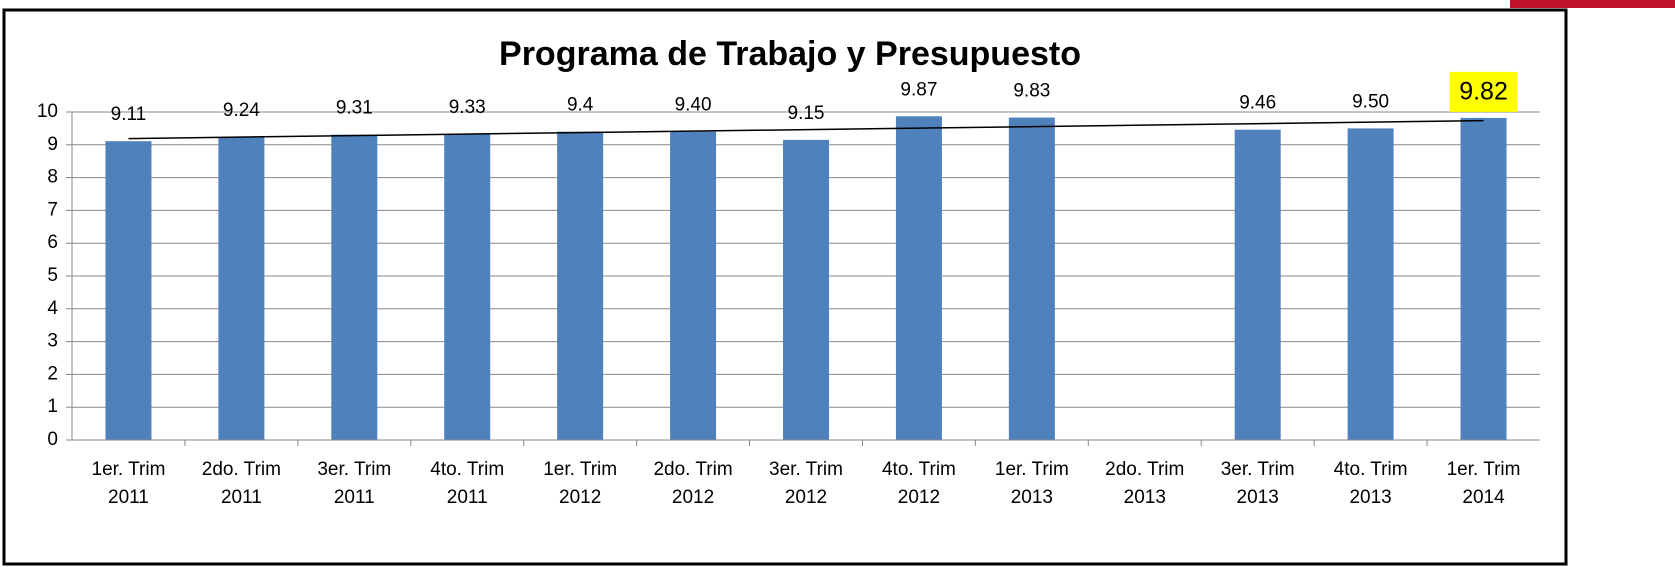  Describe the element at coordinates (354, 108) in the screenshot. I see `data-label: 9.31` at that location.